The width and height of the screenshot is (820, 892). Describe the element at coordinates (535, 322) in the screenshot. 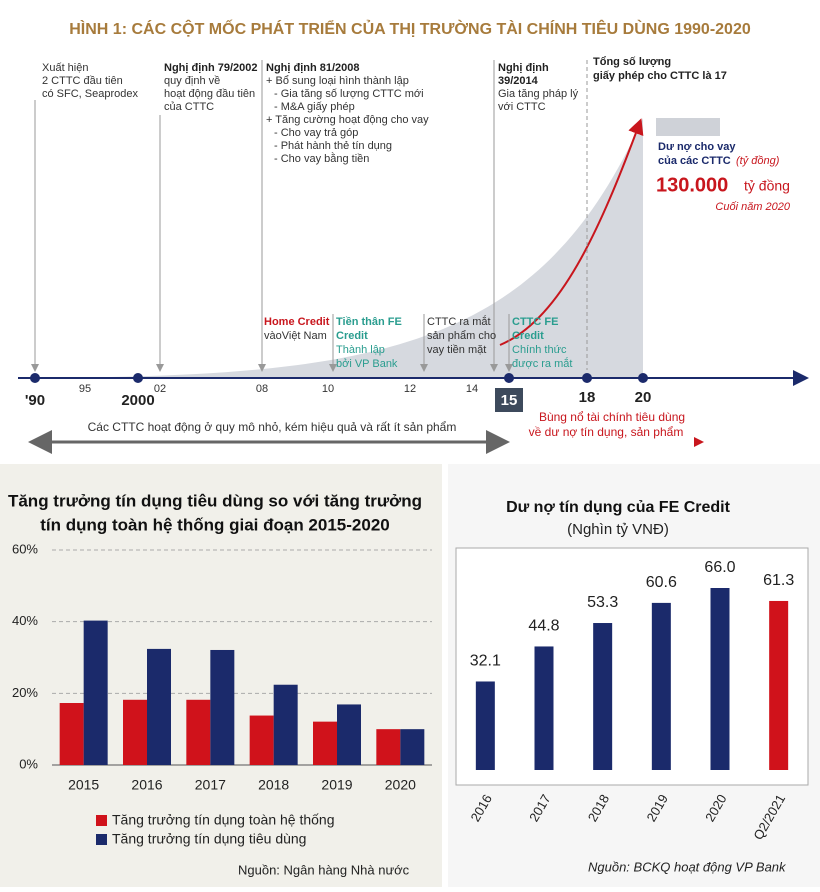

I see `event-heading: CTTC FE` at that location.